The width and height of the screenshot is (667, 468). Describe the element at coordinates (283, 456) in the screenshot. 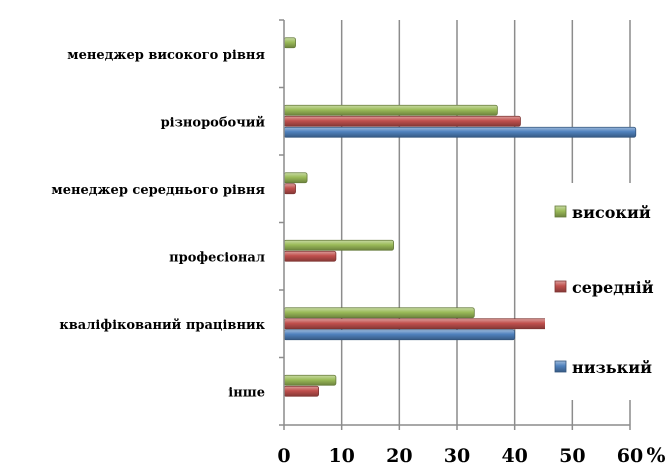

I see `x-tick-label: 0` at that location.